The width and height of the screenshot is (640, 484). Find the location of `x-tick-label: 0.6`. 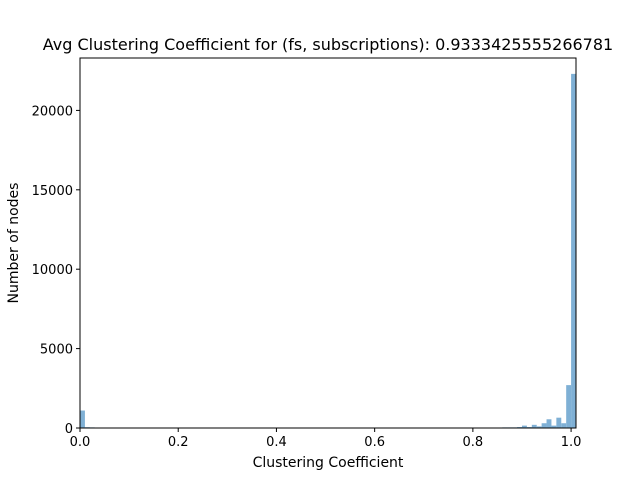

x-tick-label: 0.6 is located at coordinates (374, 442).